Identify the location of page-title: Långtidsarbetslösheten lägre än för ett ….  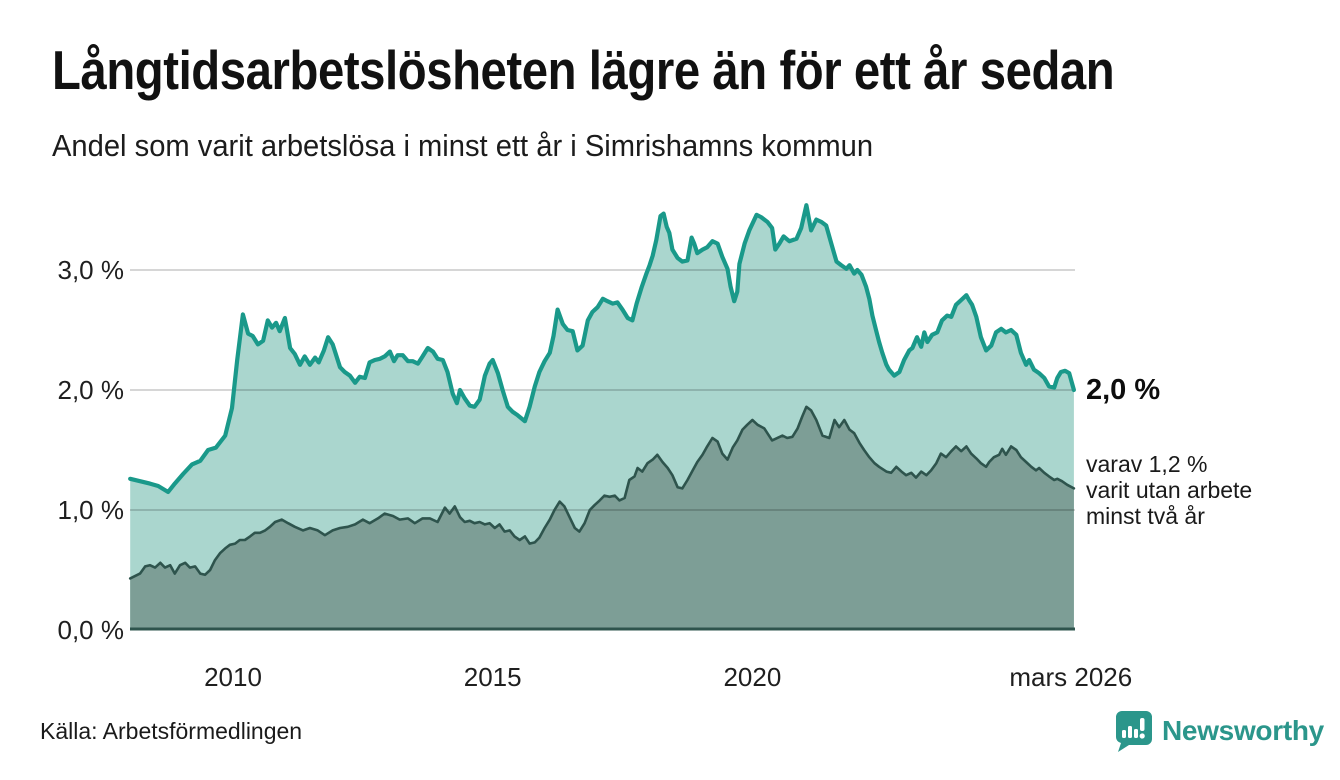
(583, 70).